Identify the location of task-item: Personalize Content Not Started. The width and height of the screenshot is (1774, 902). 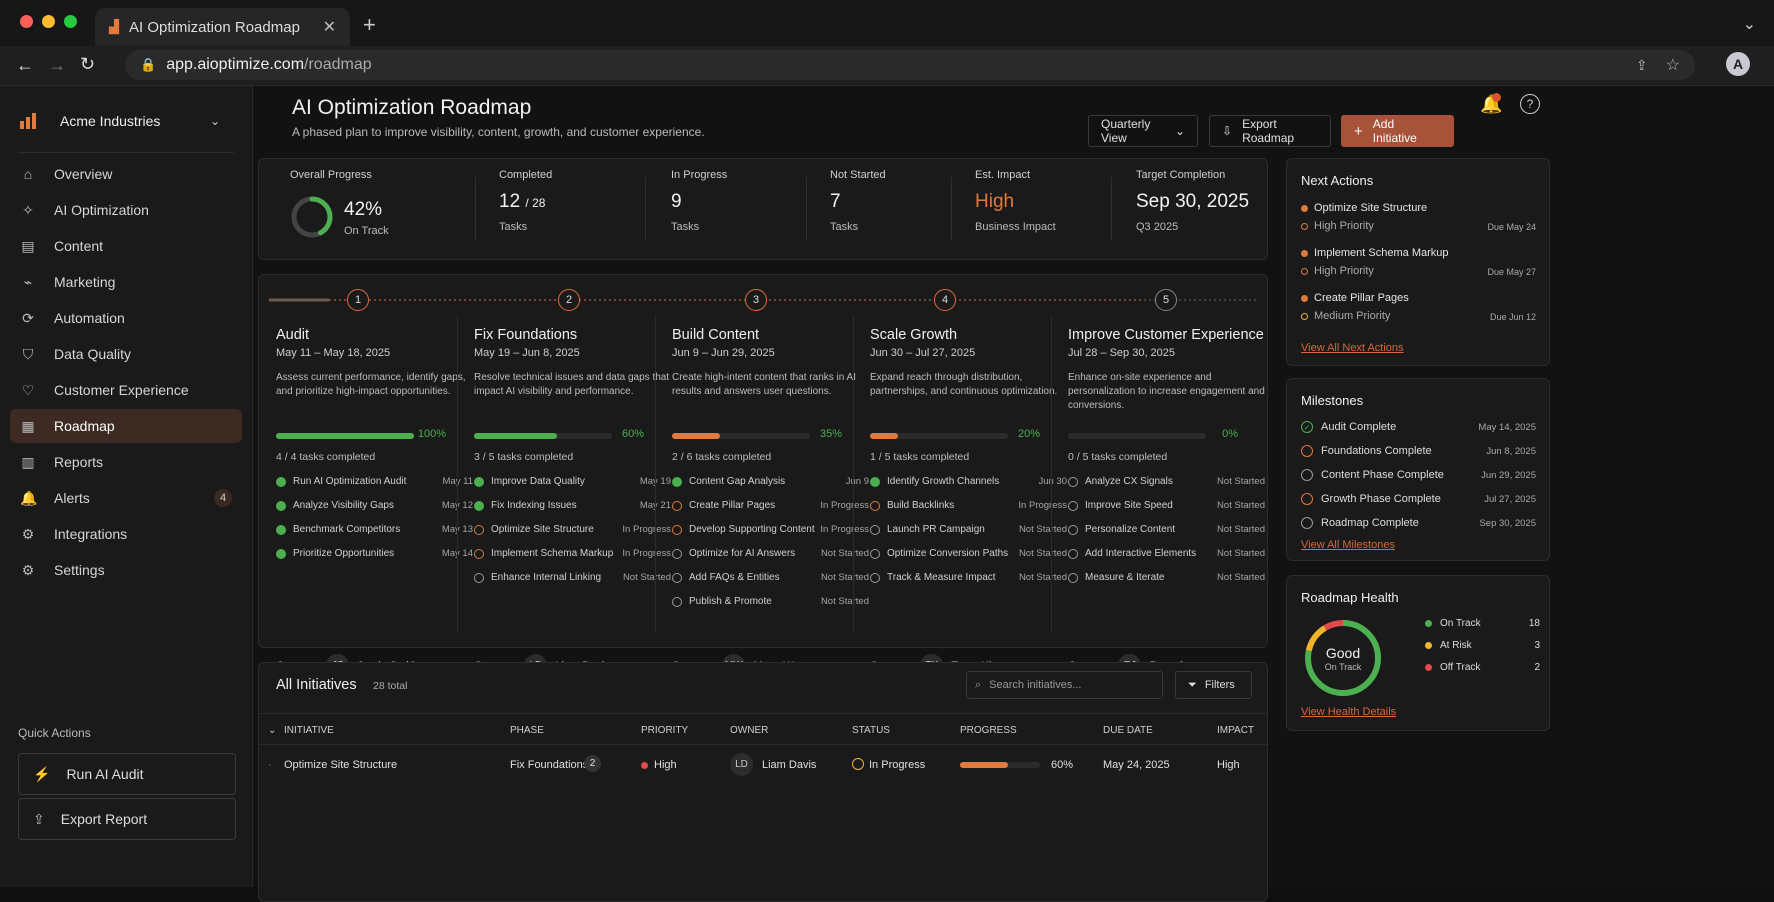
(1166, 529).